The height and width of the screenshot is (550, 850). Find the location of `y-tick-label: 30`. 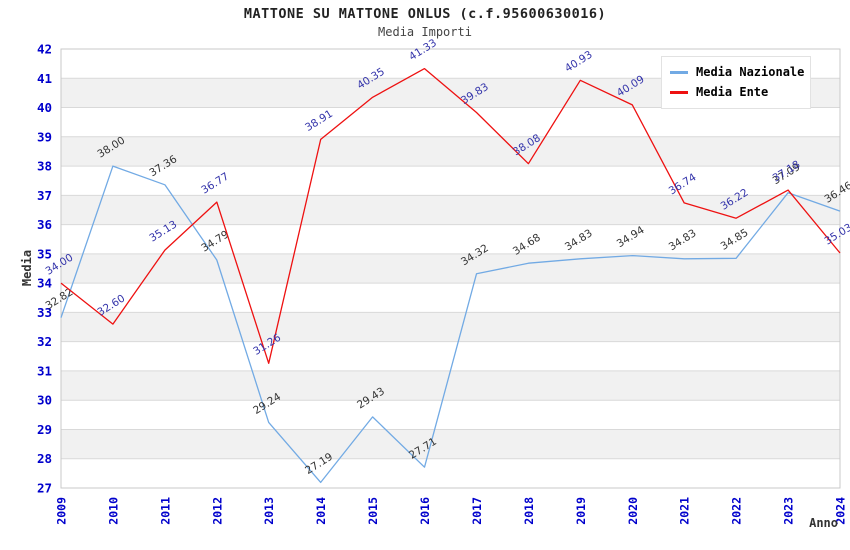

y-tick-label: 30 is located at coordinates (44, 400).